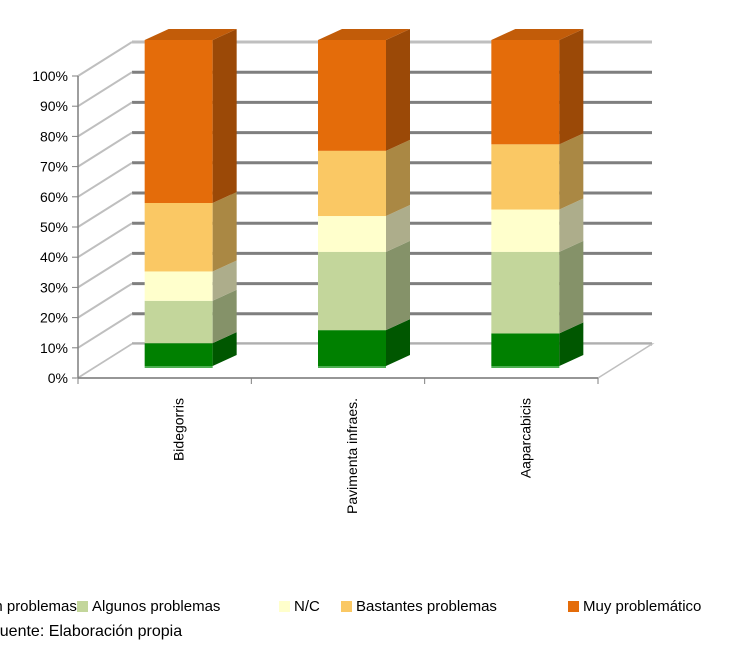  Describe the element at coordinates (54, 167) in the screenshot. I see `y-tick-label: 70%` at that location.